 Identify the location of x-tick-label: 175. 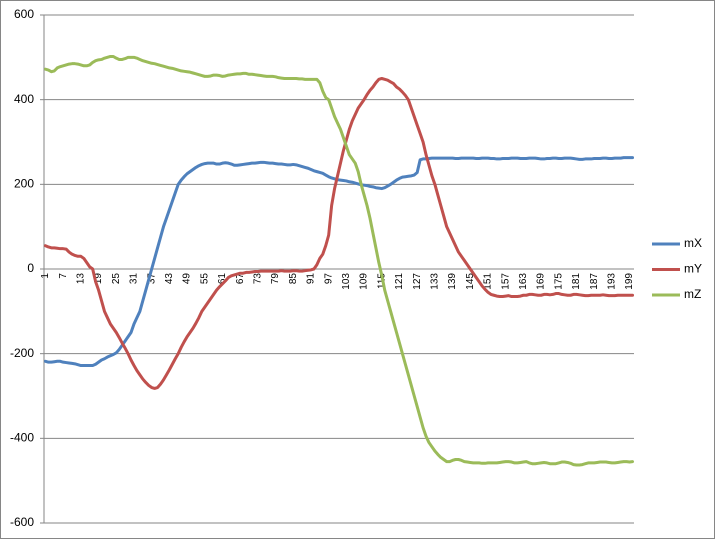
(558, 281).